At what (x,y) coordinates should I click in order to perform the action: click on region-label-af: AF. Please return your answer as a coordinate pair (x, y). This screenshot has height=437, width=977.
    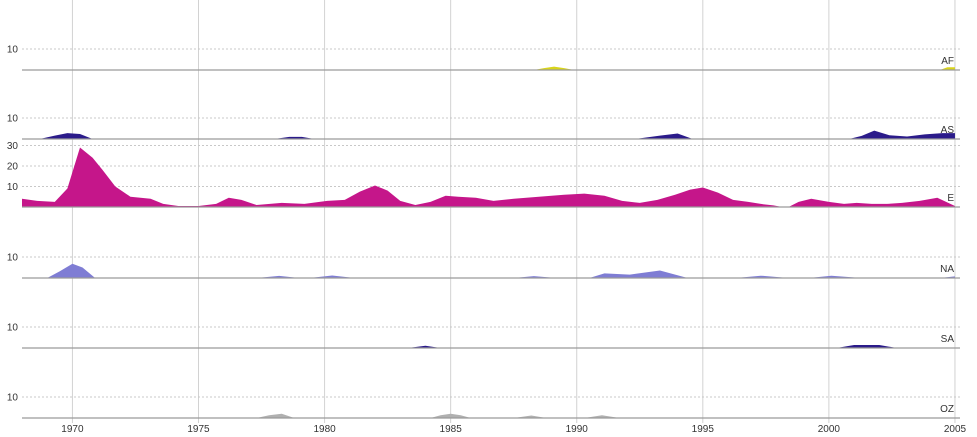
    Looking at the image, I should click on (947, 61).